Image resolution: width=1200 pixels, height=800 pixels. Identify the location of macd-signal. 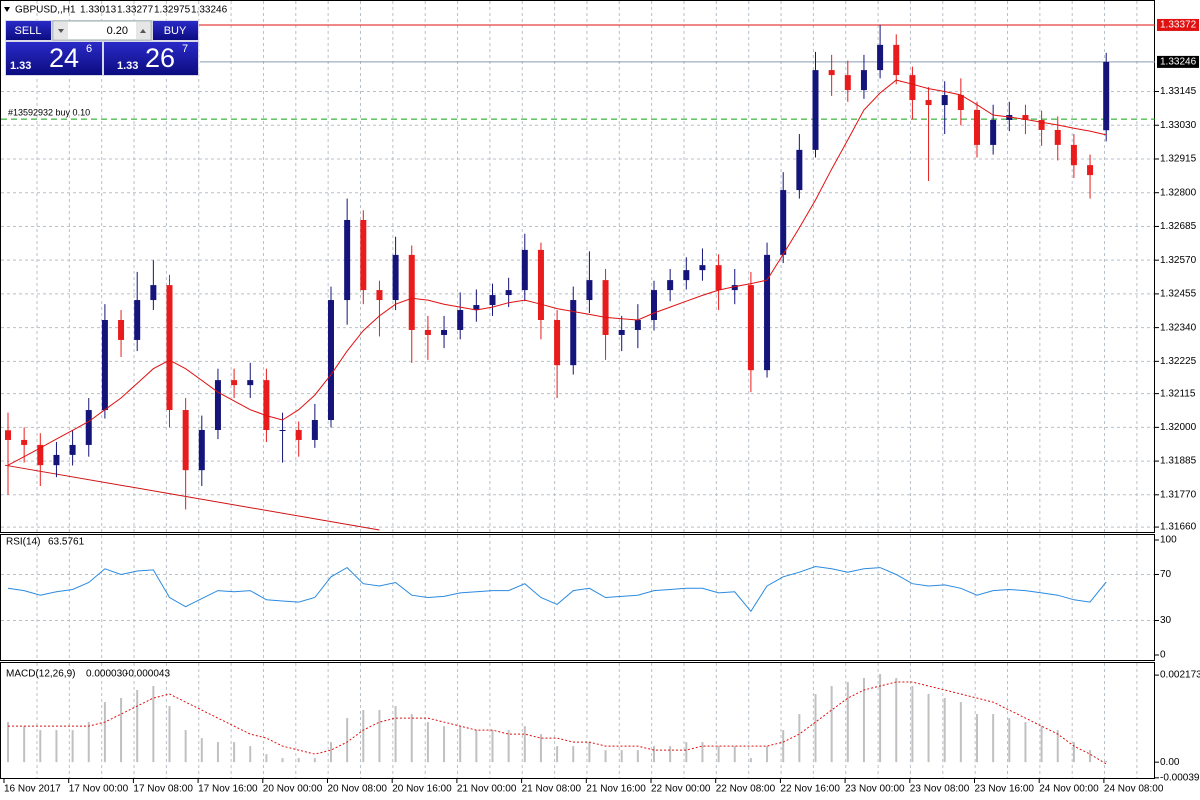
(557, 723).